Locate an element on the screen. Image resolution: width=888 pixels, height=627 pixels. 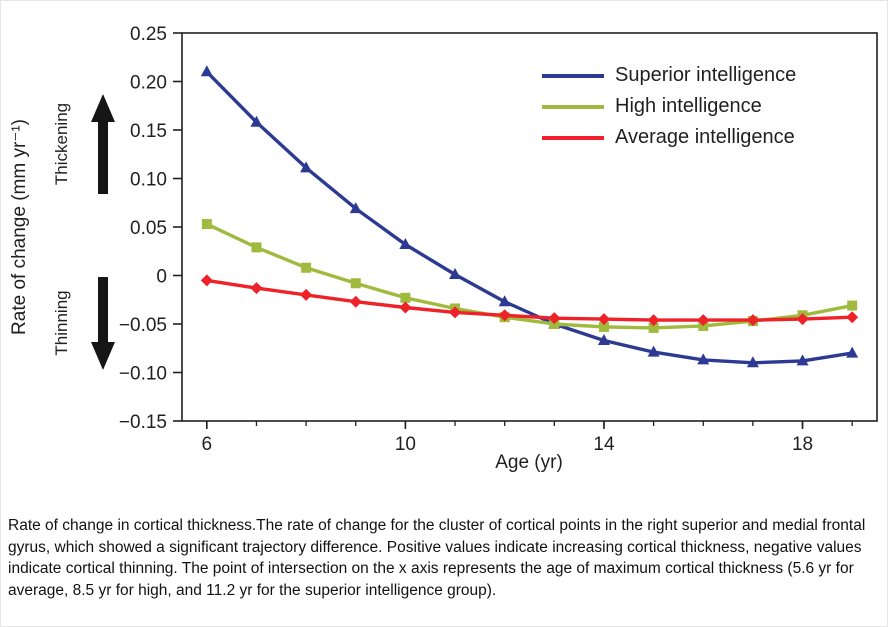
svg-text: −0.05 is located at coordinates (143, 325).